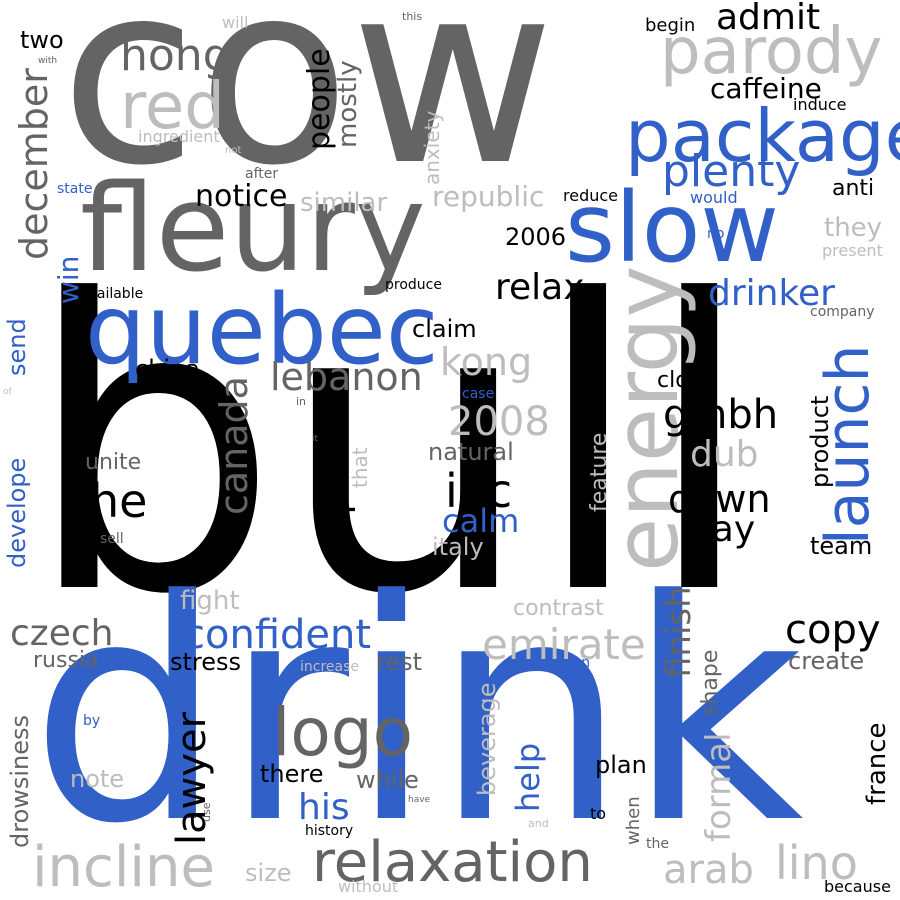 The image size is (900, 900). I want to click on word-not: not, so click(233, 150).